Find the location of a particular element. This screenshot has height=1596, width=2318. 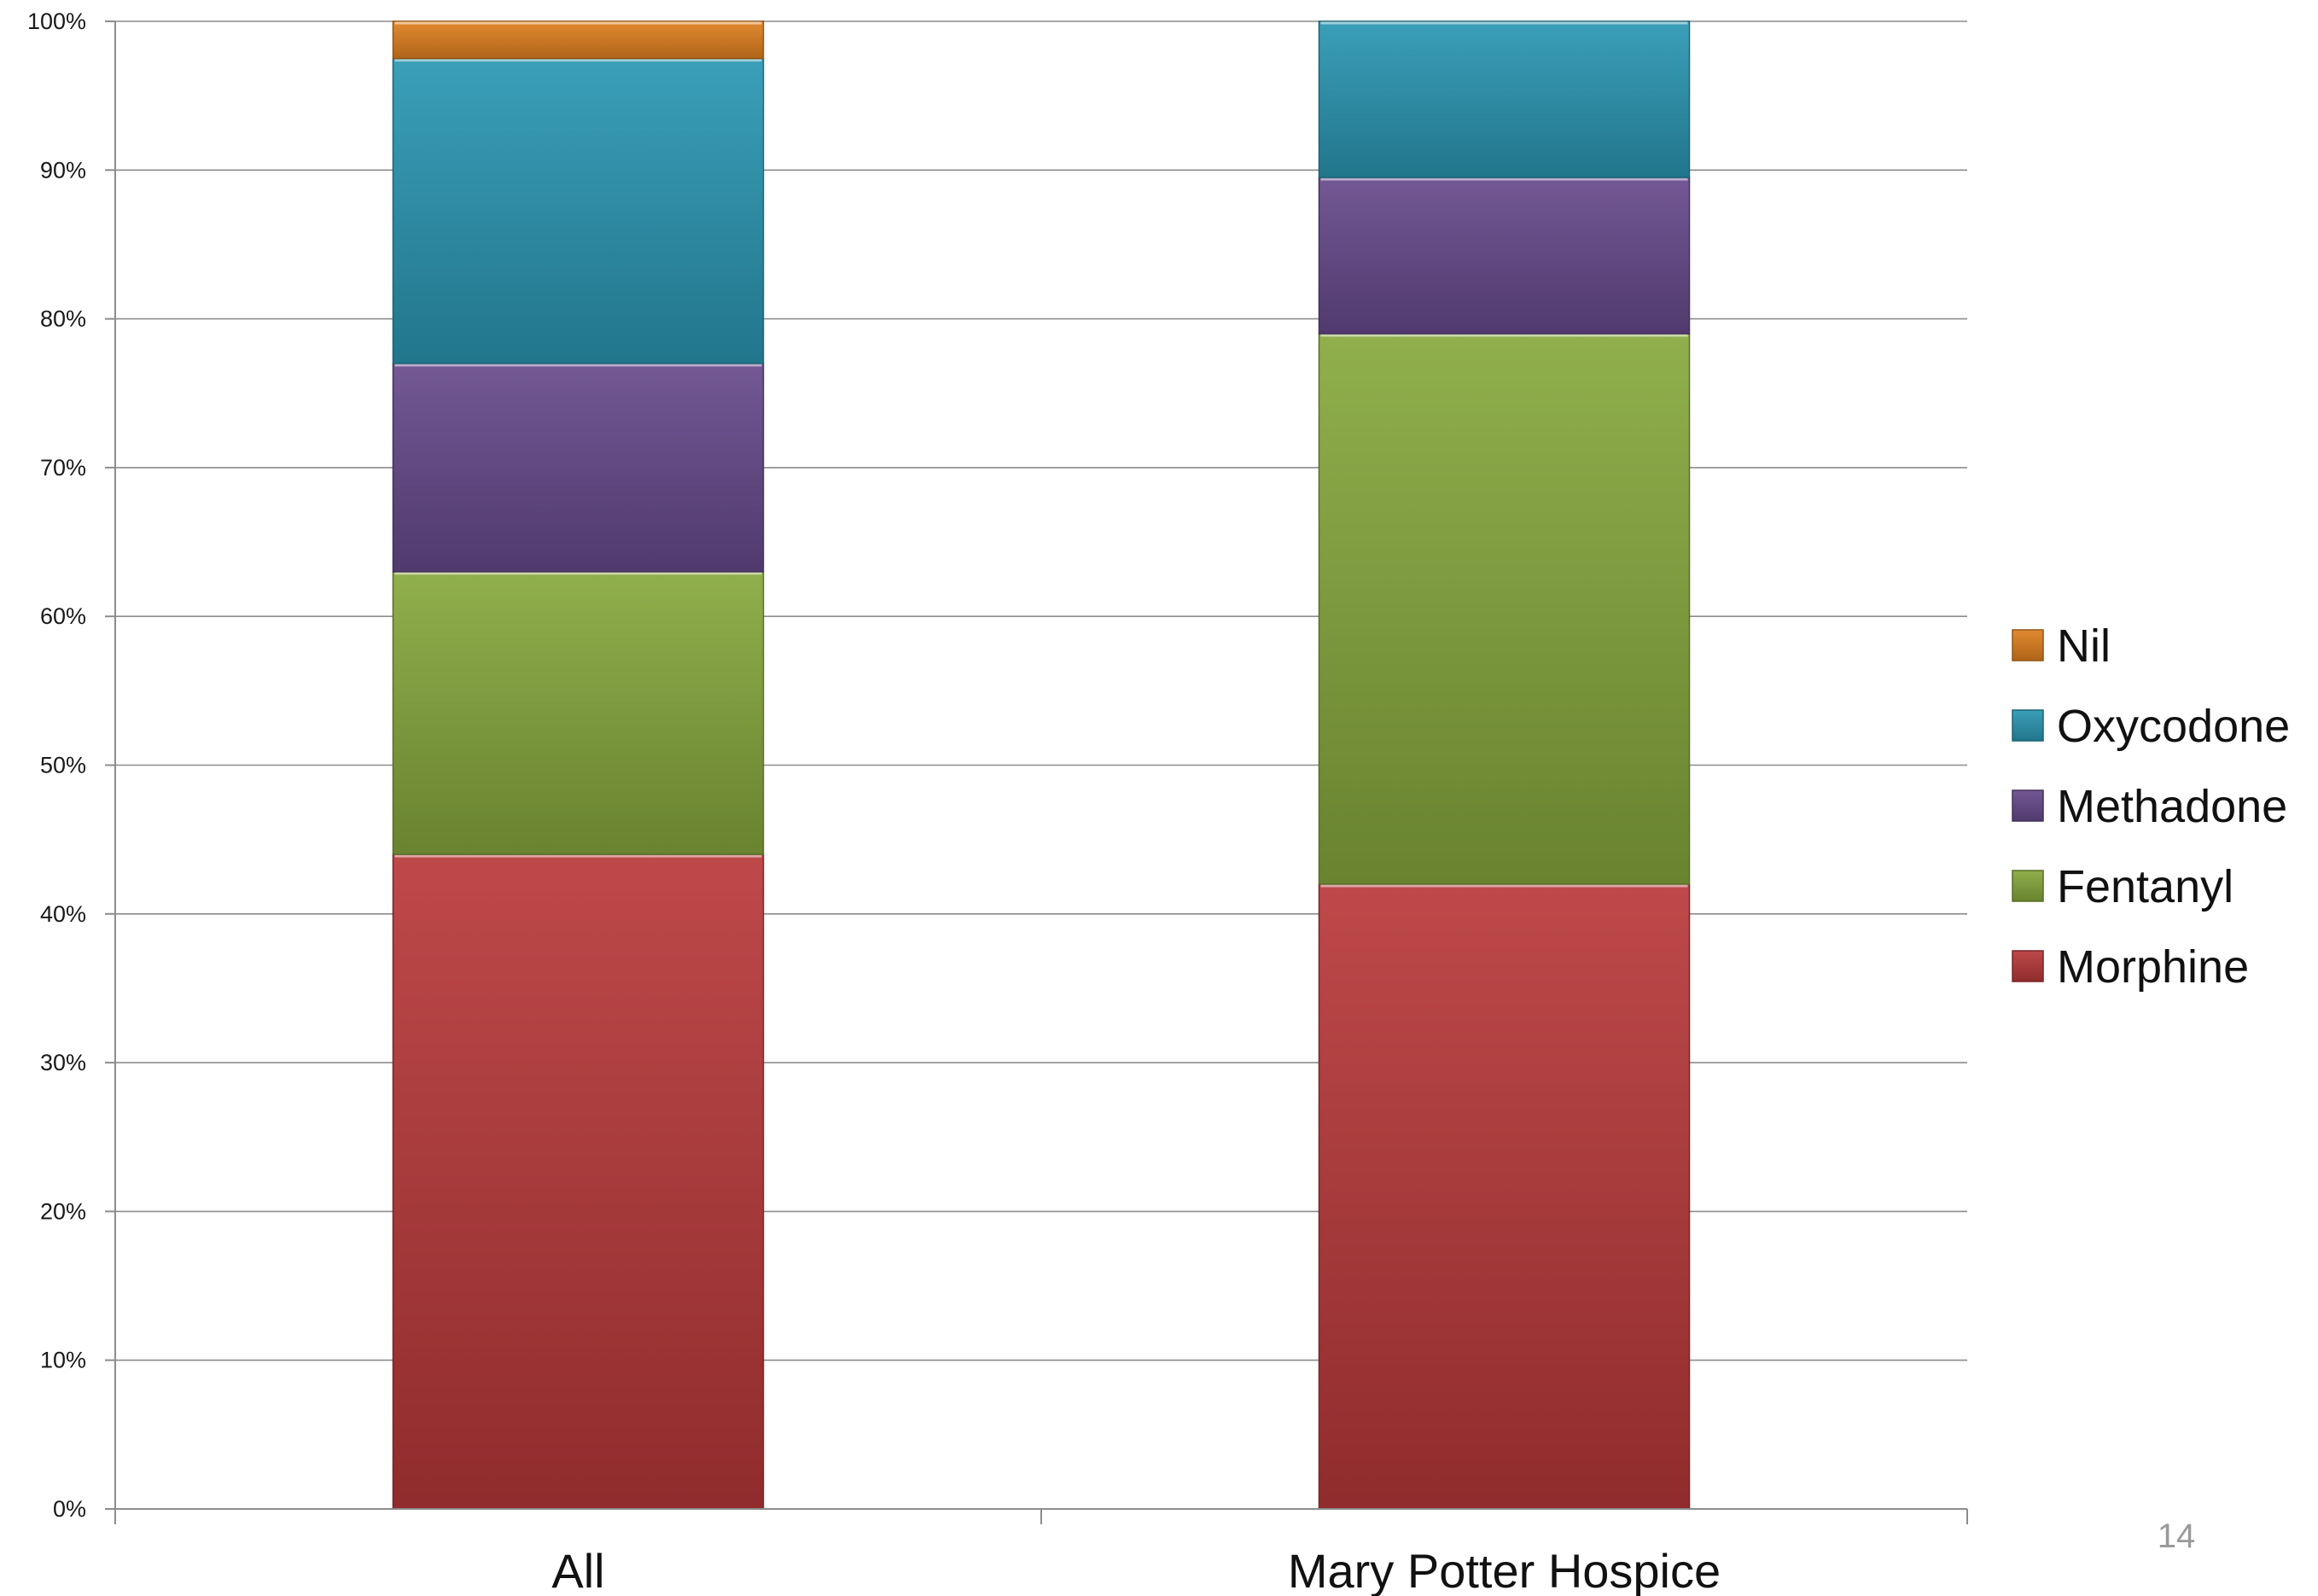

legend-swatch-nil is located at coordinates (2028, 645).